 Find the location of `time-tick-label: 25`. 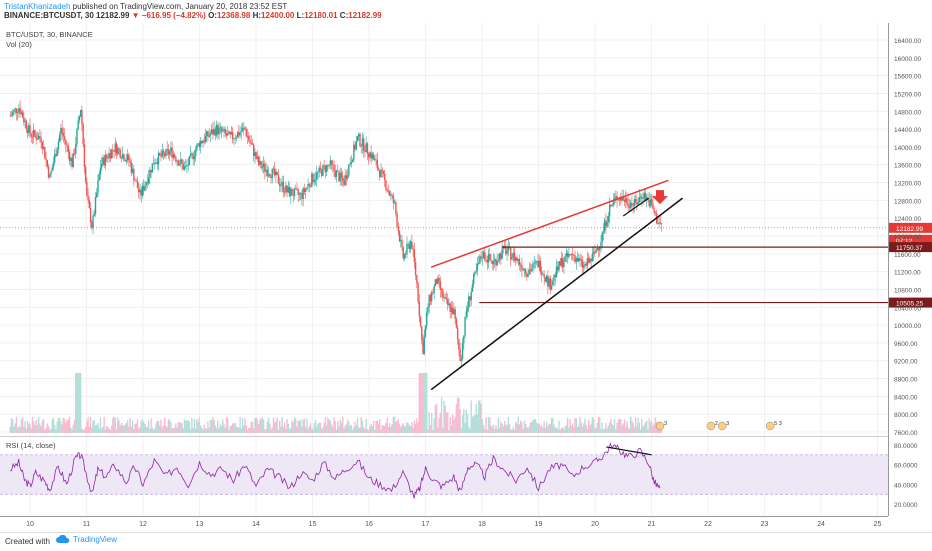

time-tick-label: 25 is located at coordinates (878, 524).